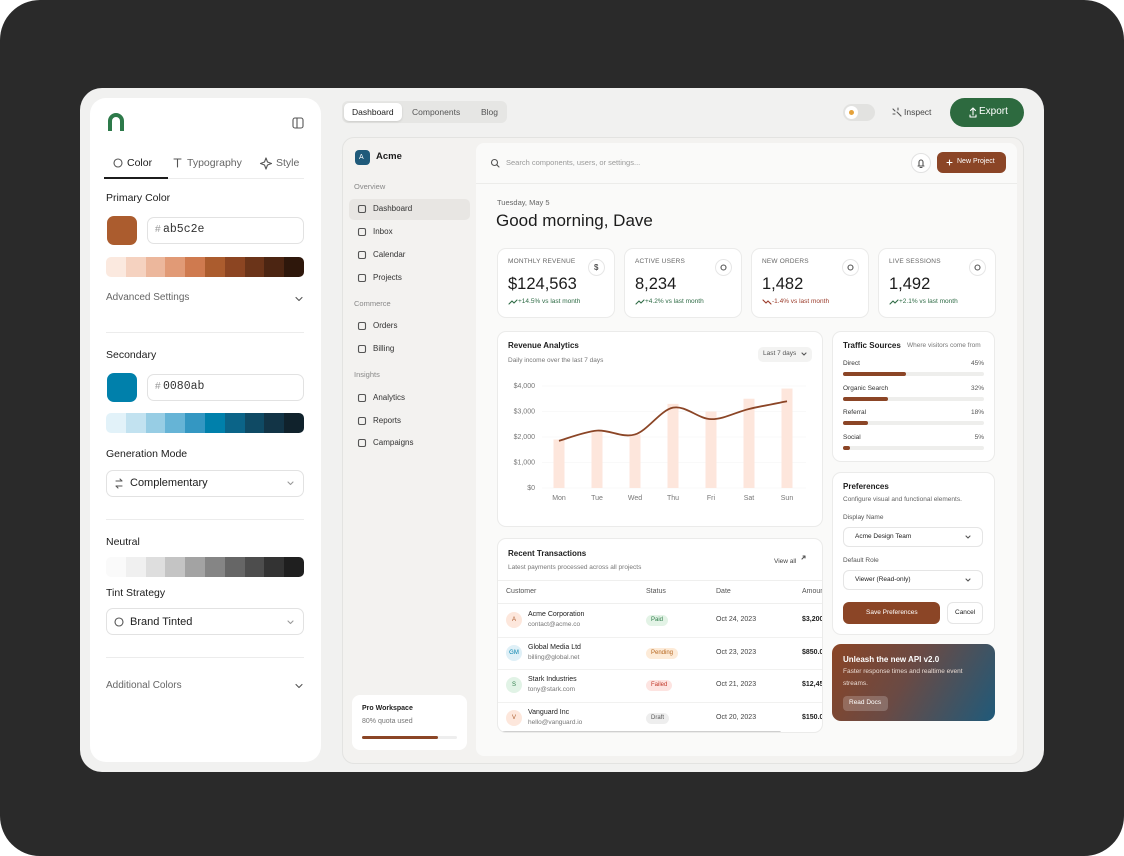 The width and height of the screenshot is (1124, 856). Describe the element at coordinates (556, 360) in the screenshot. I see `chart-subtitle: Daily income over the last 7 days` at that location.